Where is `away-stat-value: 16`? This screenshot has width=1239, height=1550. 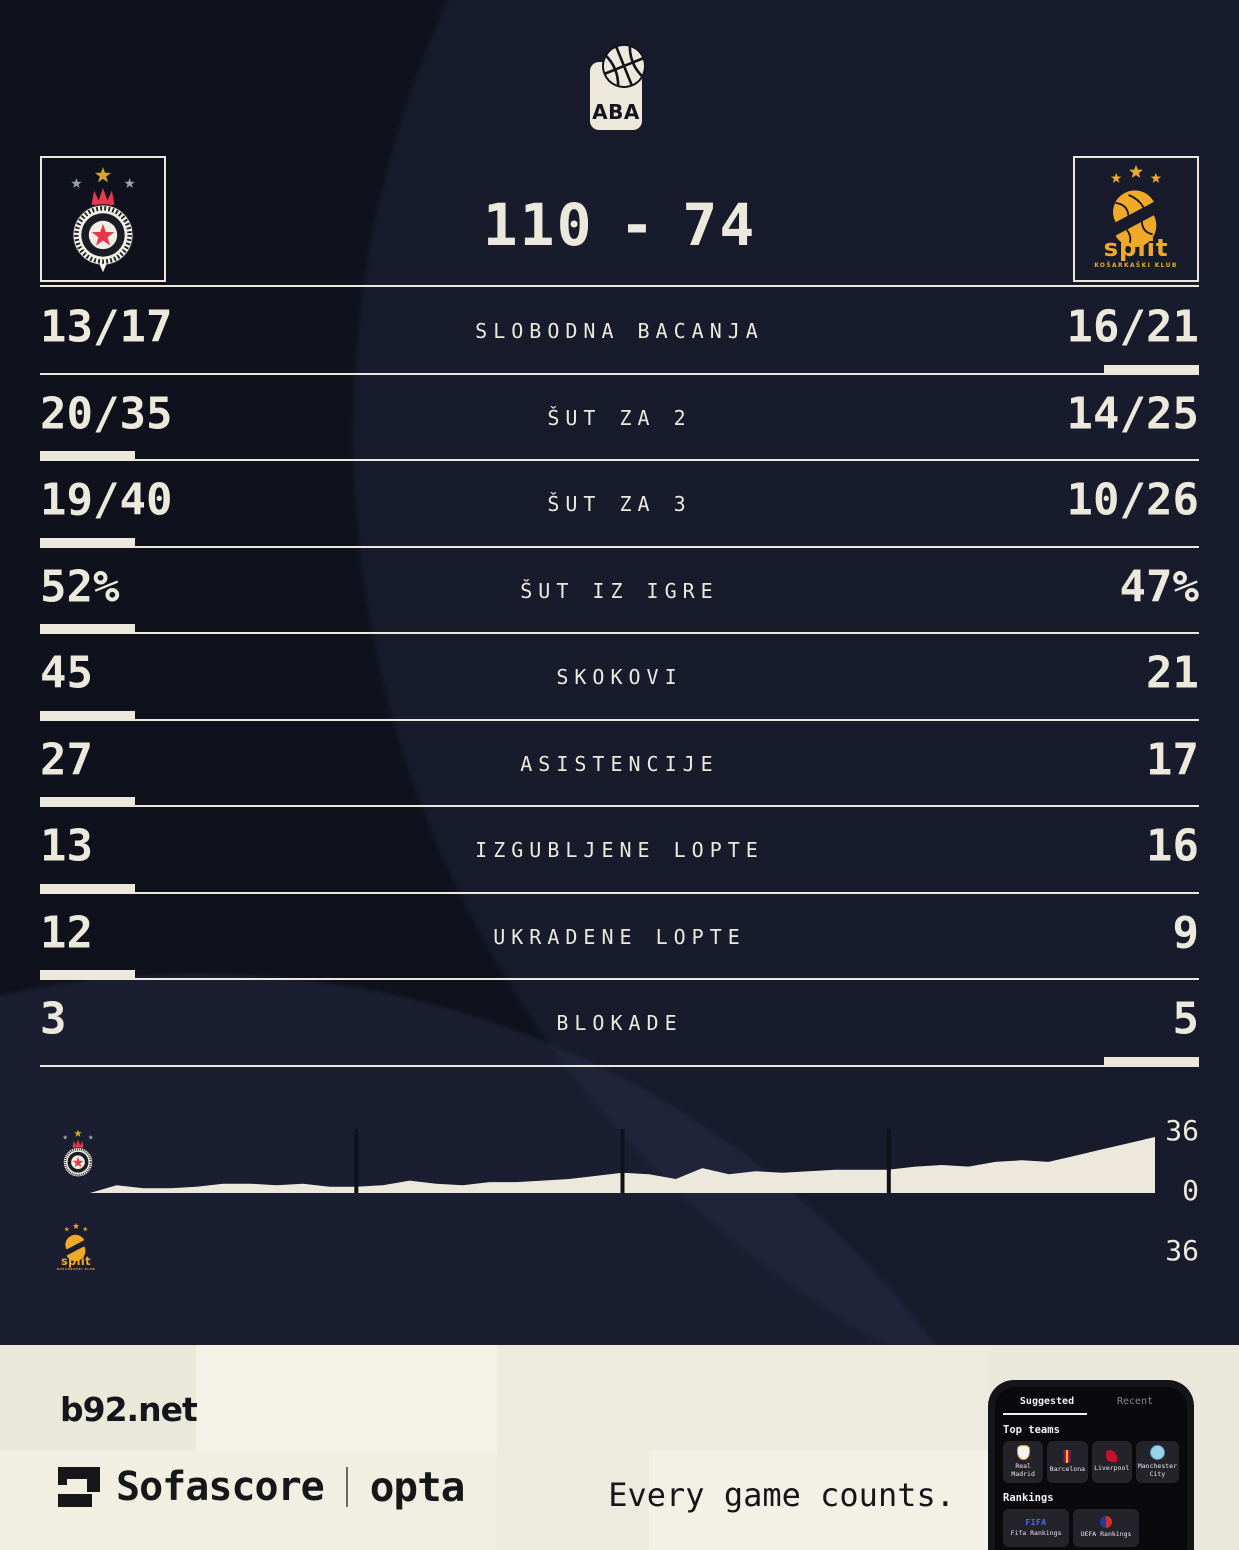
away-stat-value: 16 is located at coordinates (1172, 846).